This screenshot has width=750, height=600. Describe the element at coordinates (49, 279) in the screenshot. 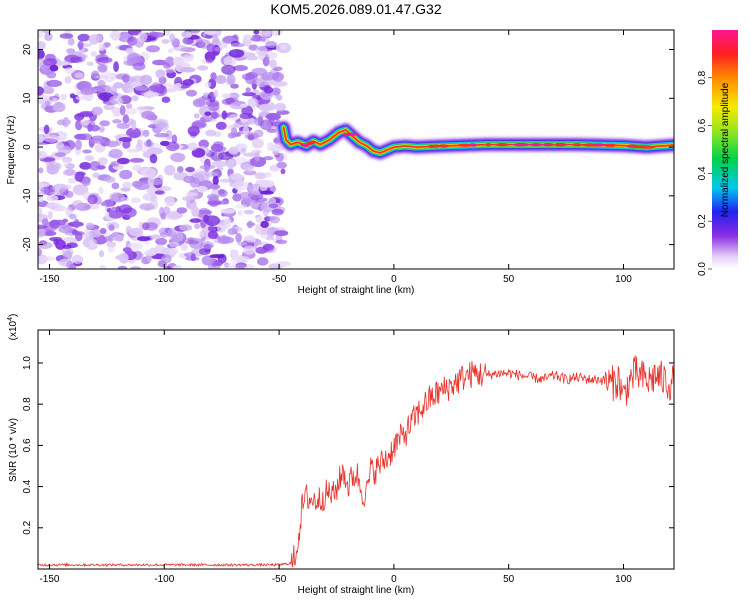

I see `top-x-tick-label: -150` at that location.